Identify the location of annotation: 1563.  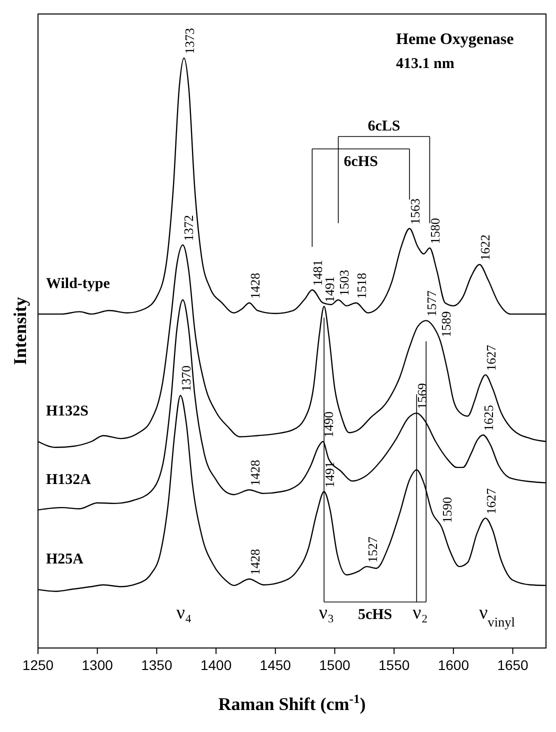
(415, 211).